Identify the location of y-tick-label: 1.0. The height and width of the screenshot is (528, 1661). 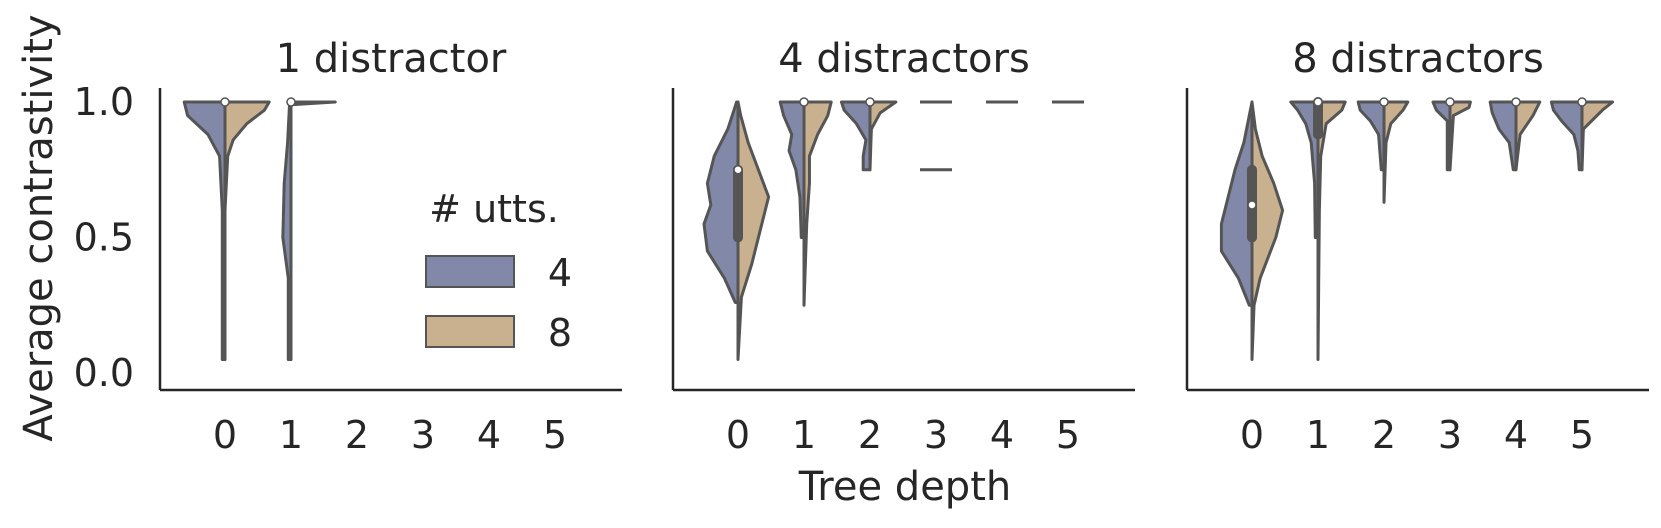
(104, 102).